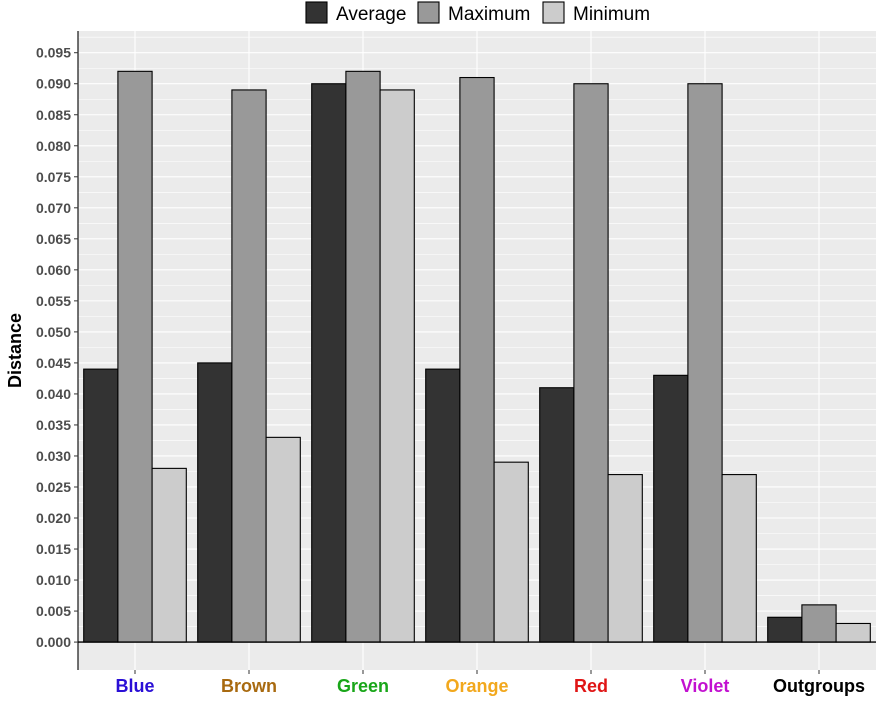 This screenshot has height=704, width=883. Describe the element at coordinates (363, 686) in the screenshot. I see `x-tick-label-green: Green` at that location.